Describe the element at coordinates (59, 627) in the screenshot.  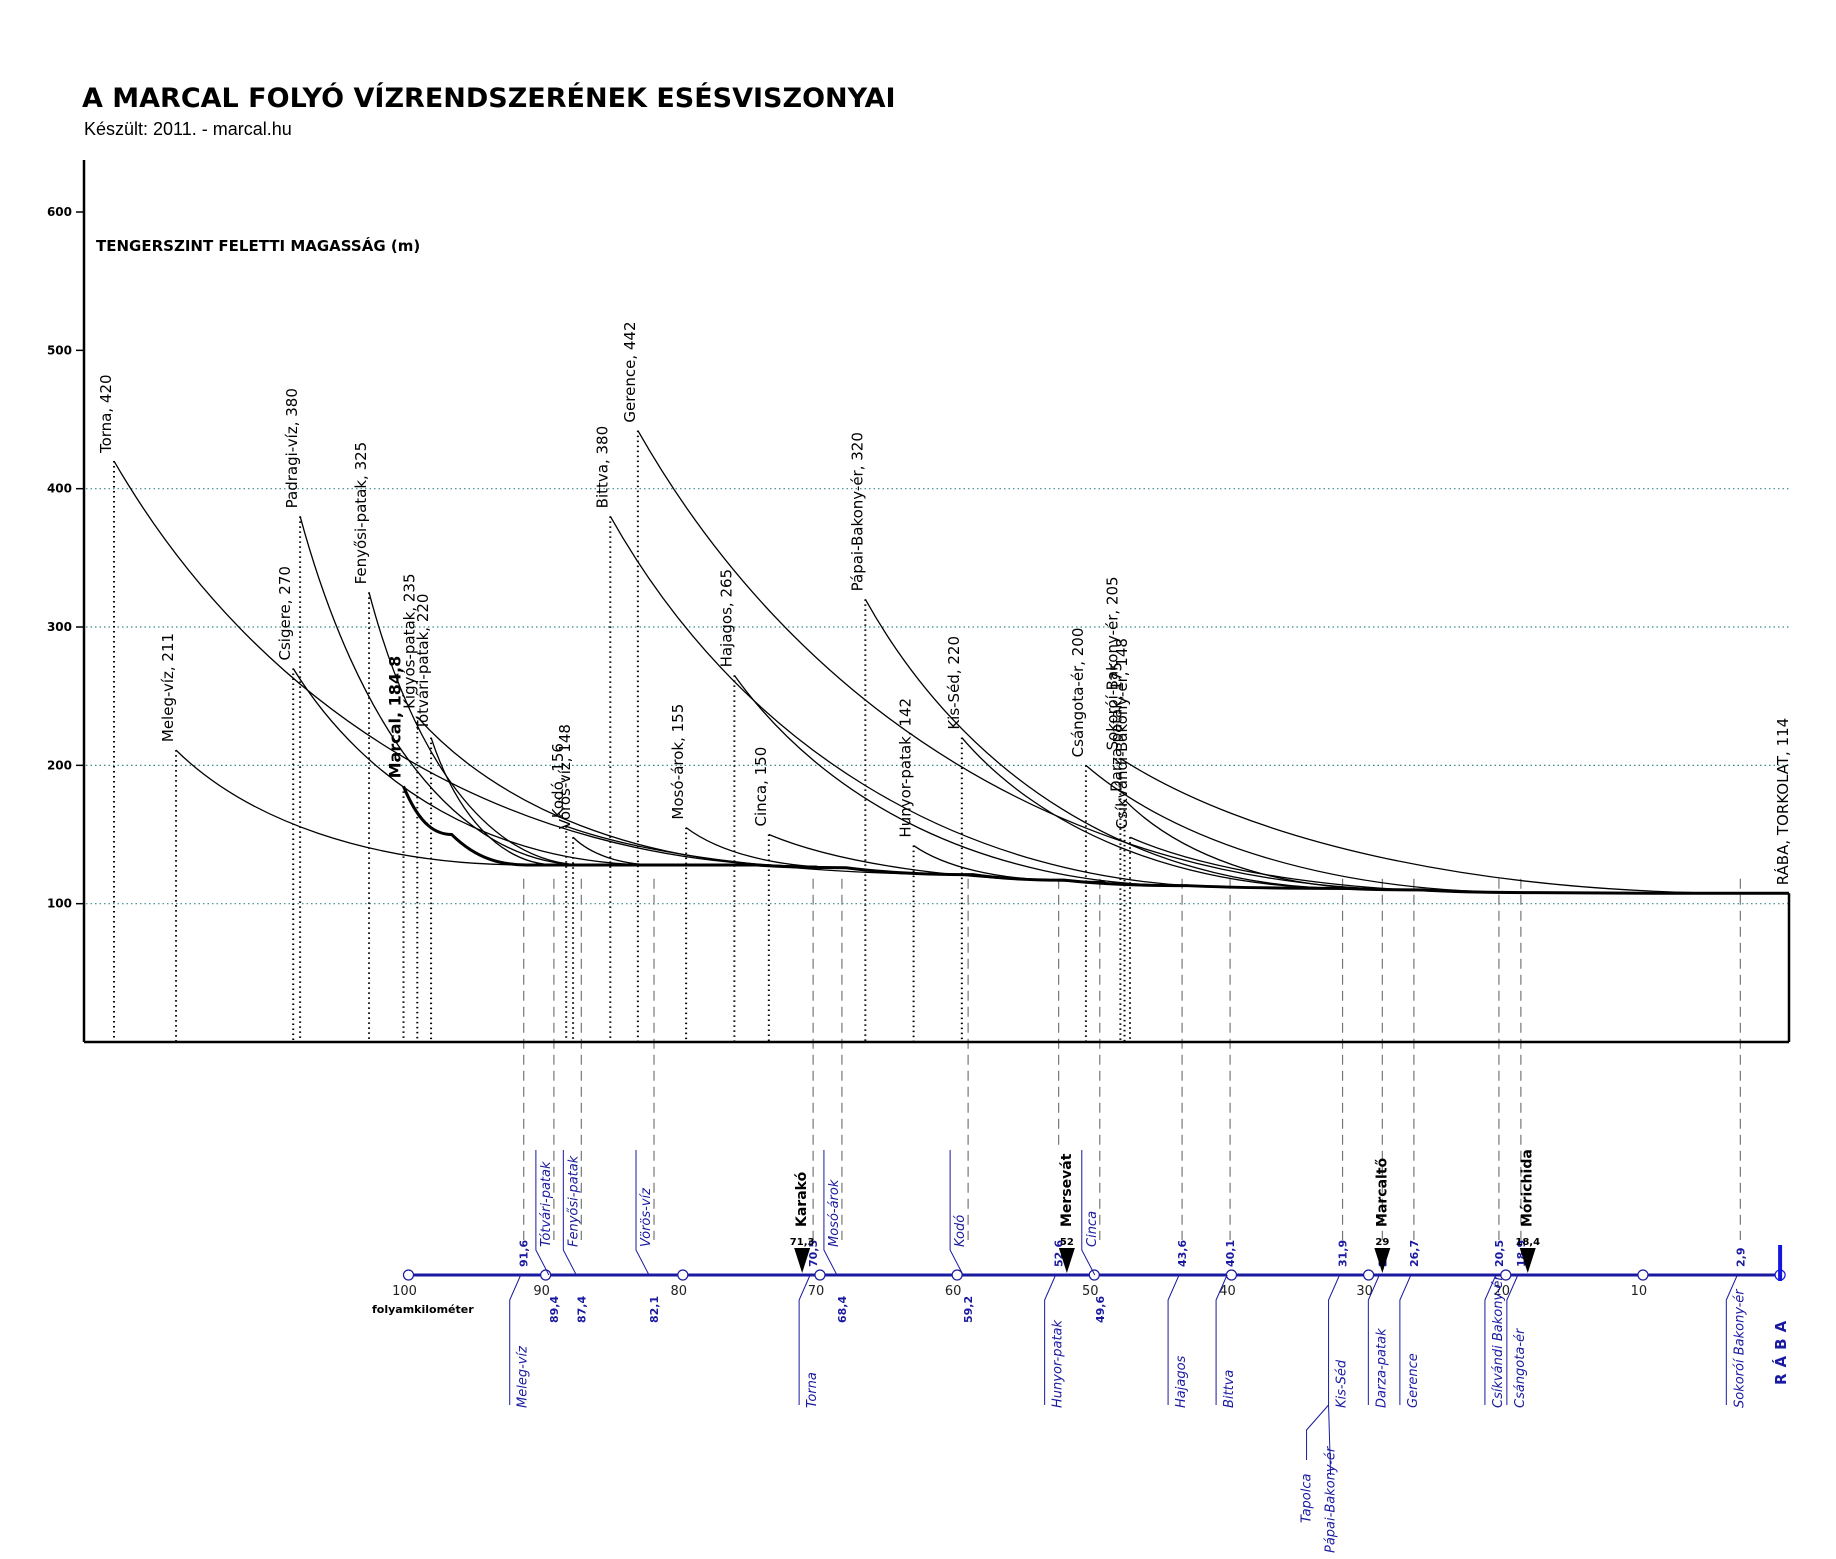
I see `y-tick-label: 300` at that location.